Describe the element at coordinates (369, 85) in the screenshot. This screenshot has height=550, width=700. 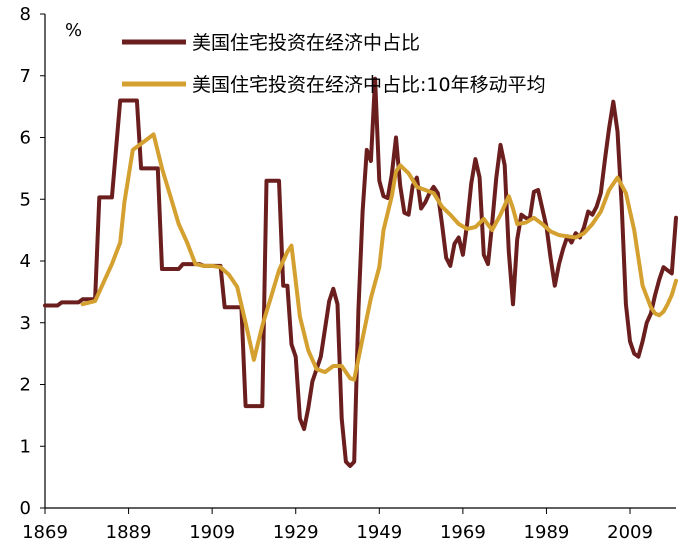
I see `legend-label-2: 美国住宅投资在经济中占比:10年移动平均` at that location.